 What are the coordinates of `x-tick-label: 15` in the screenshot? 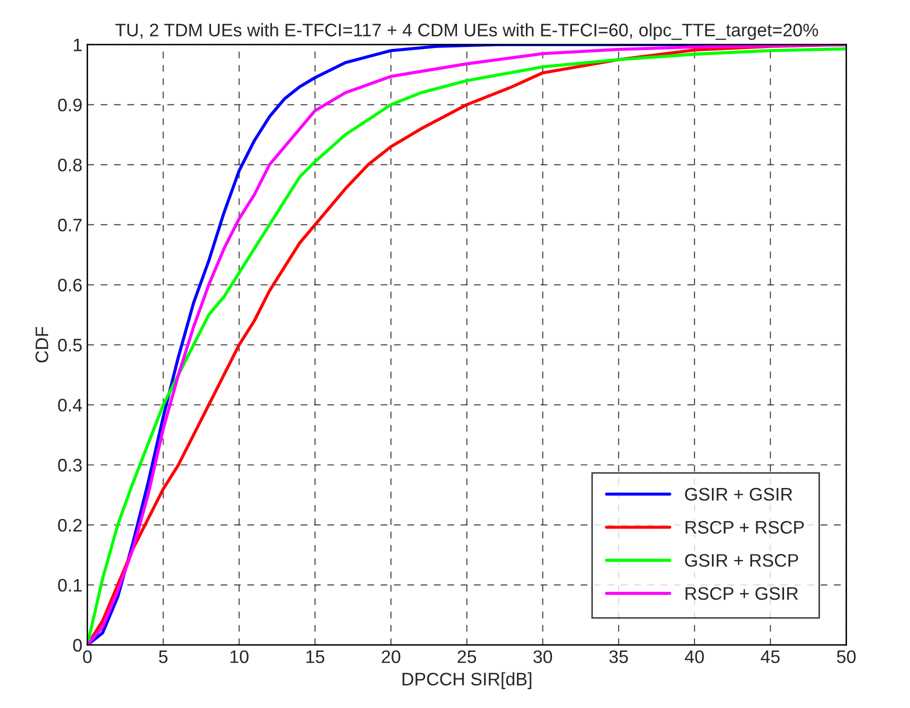 It's located at (315, 657).